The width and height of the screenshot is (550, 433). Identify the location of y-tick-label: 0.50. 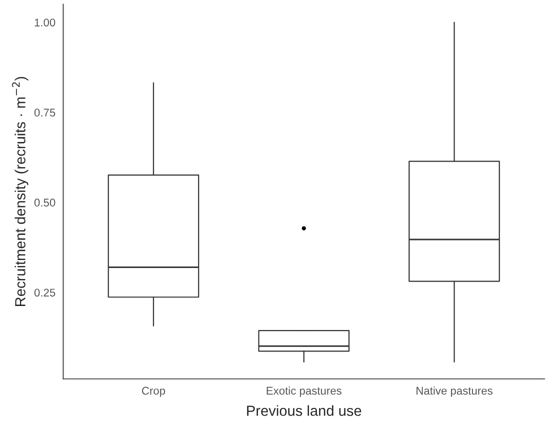
(45, 202).